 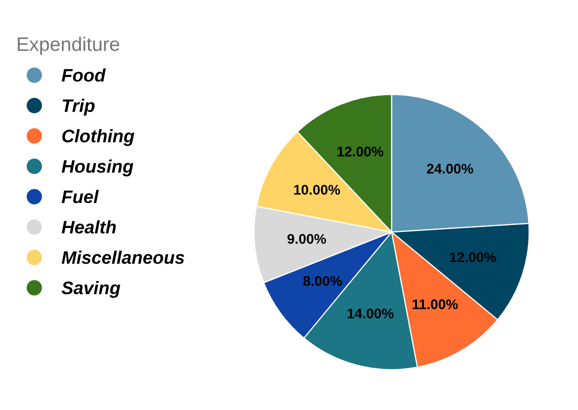 I want to click on legend-title: Expenditure, so click(x=69, y=45).